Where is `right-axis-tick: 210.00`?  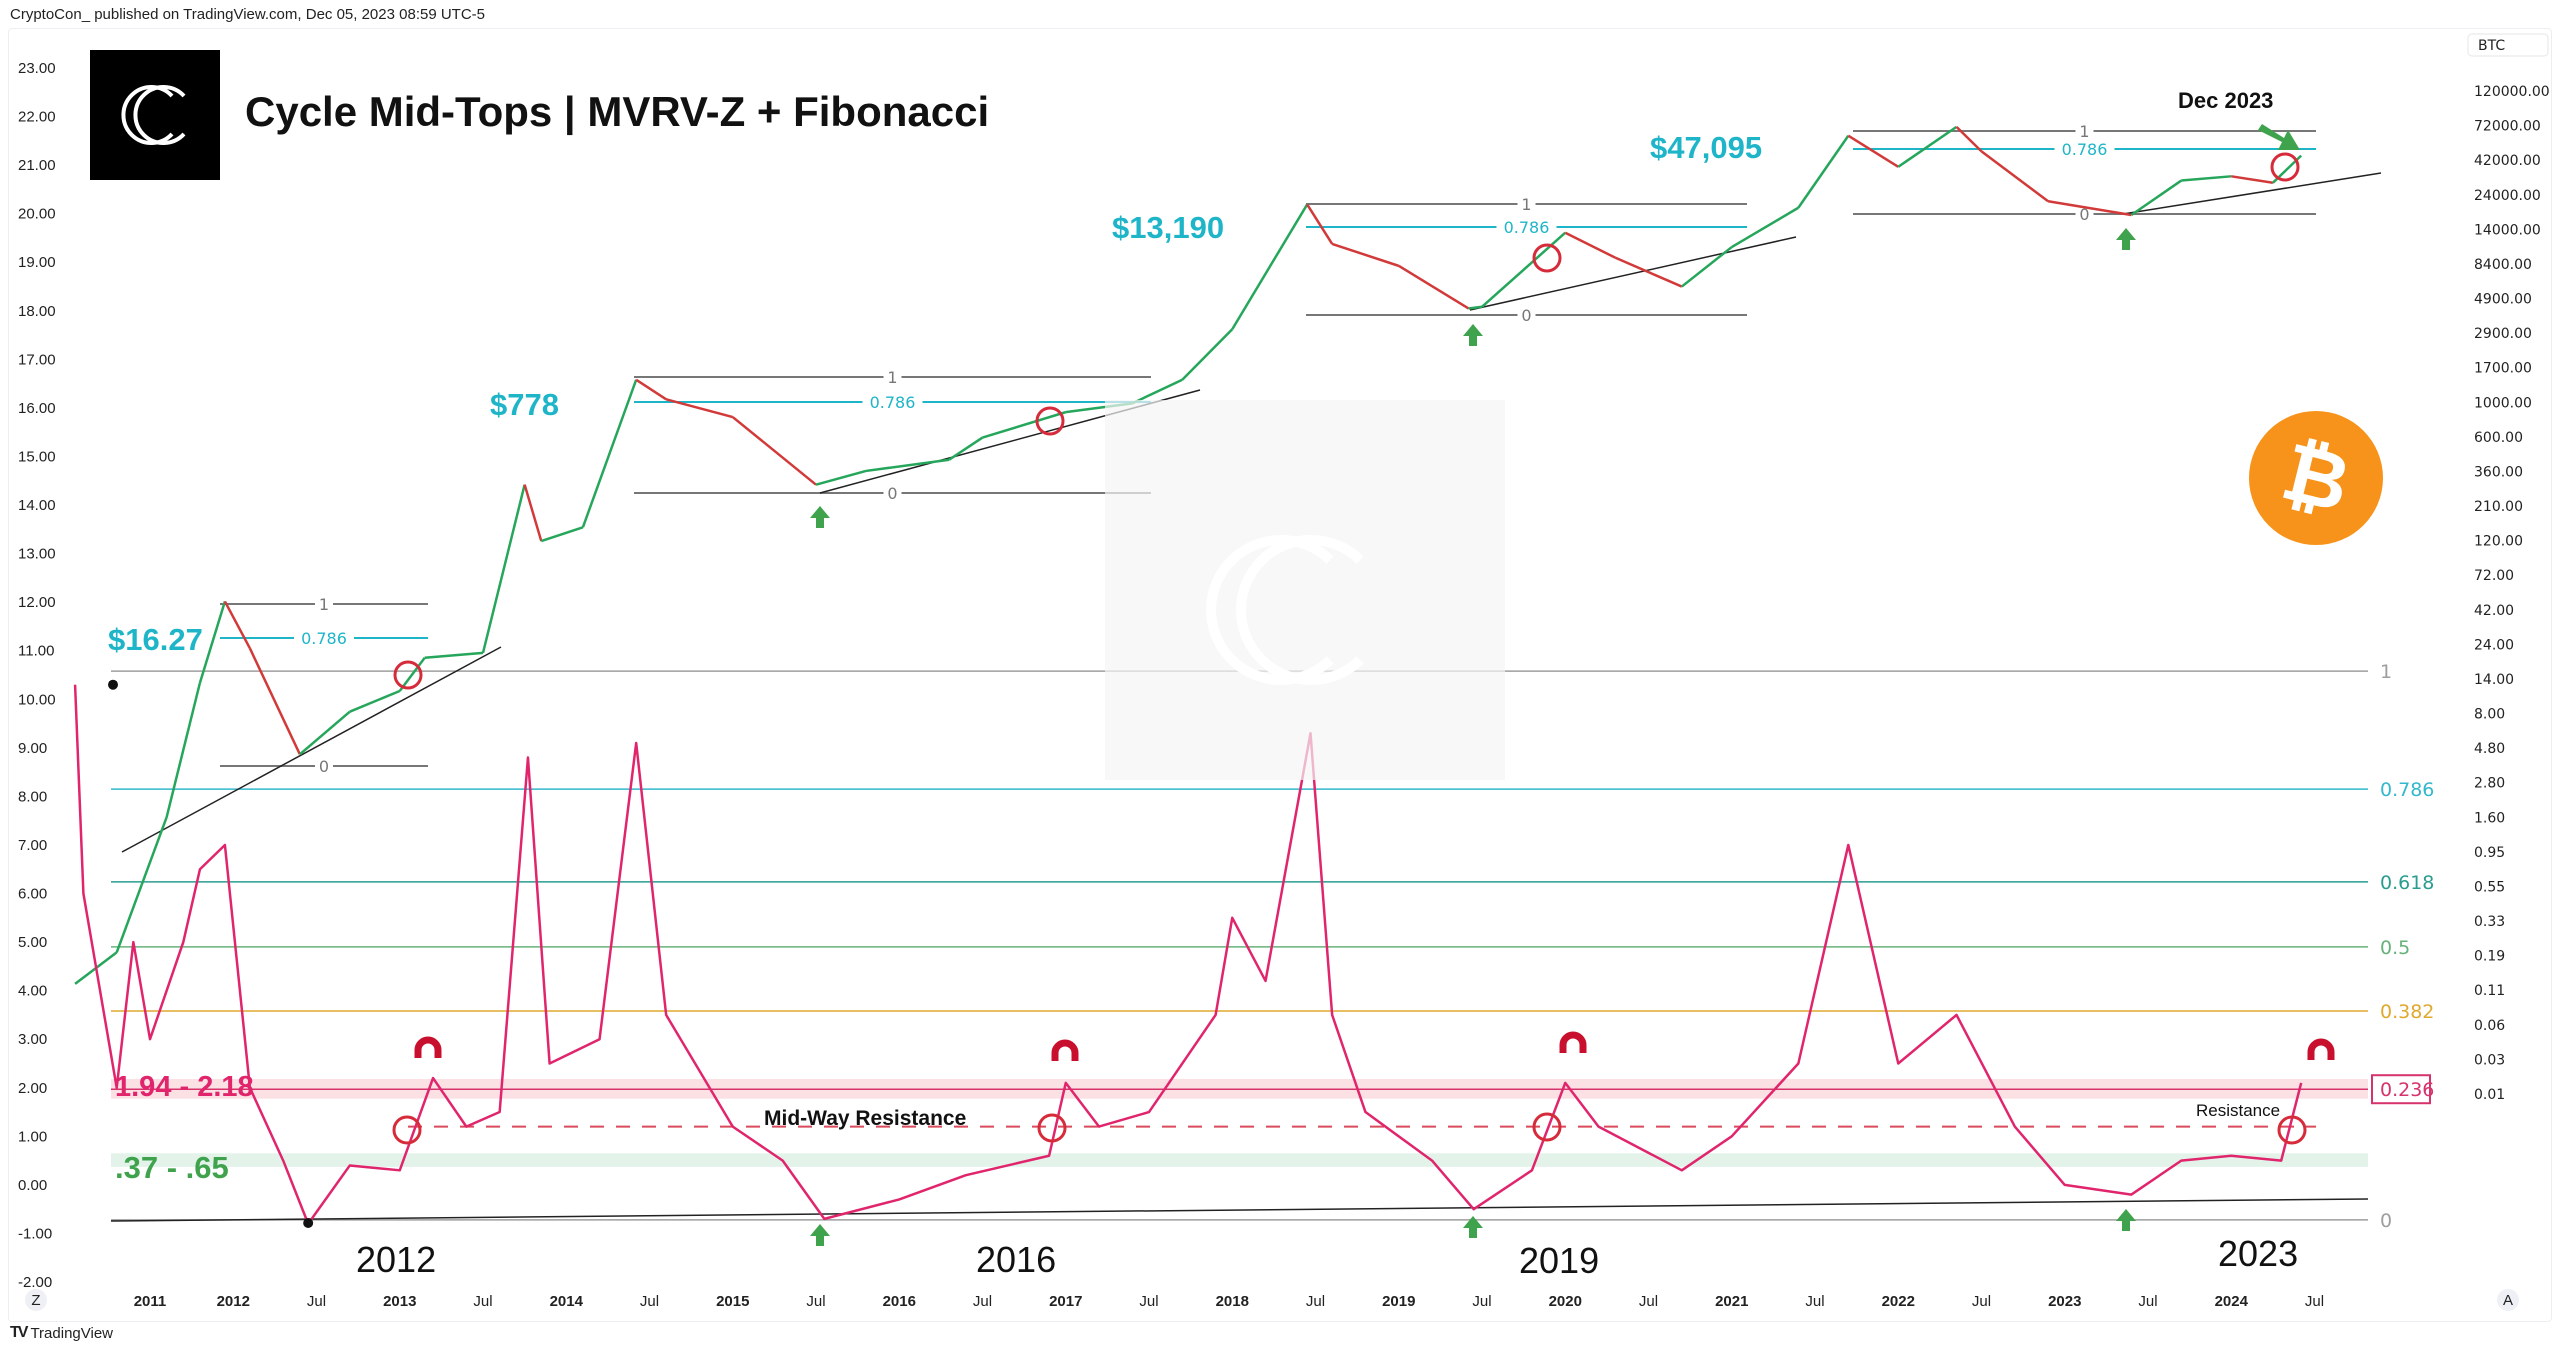
right-axis-tick: 210.00 is located at coordinates (2498, 507).